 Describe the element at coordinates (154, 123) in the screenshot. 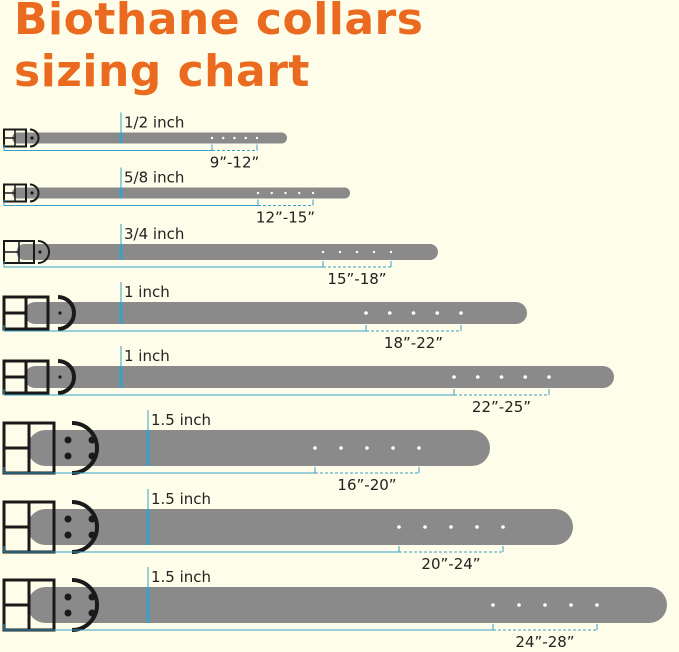

I see `width-label: 1/2 inch` at that location.